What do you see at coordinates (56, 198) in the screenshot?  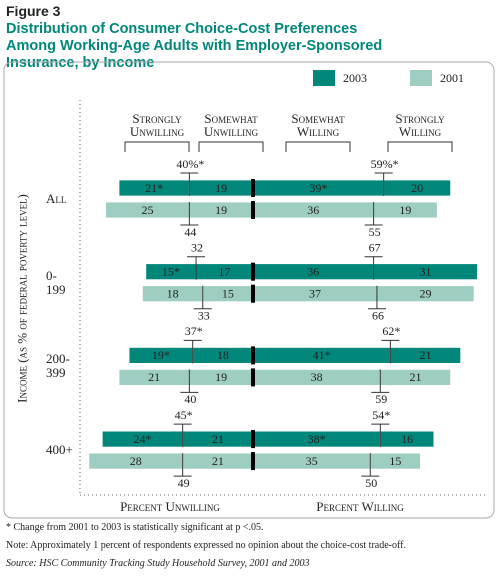 I see `category-label: All` at bounding box center [56, 198].